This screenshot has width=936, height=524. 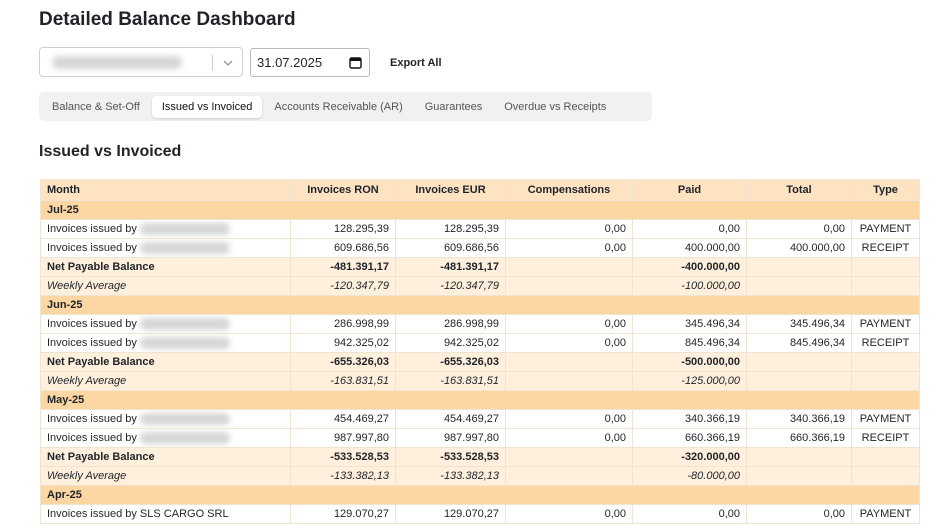 I want to click on tab: Accounts Receivable (AR), so click(x=338, y=106).